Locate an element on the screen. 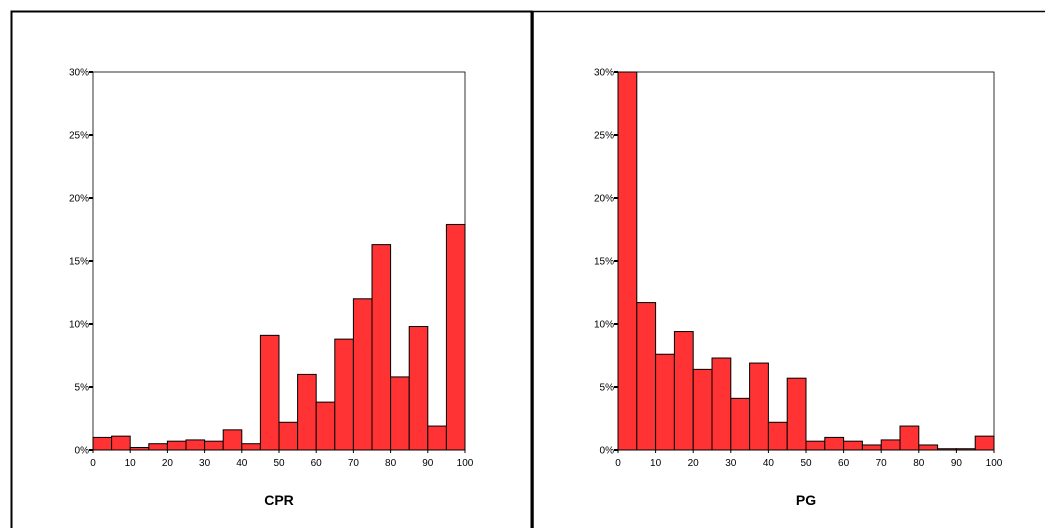 The height and width of the screenshot is (528, 1045). pg-x-tick-label: 30 is located at coordinates (731, 463).